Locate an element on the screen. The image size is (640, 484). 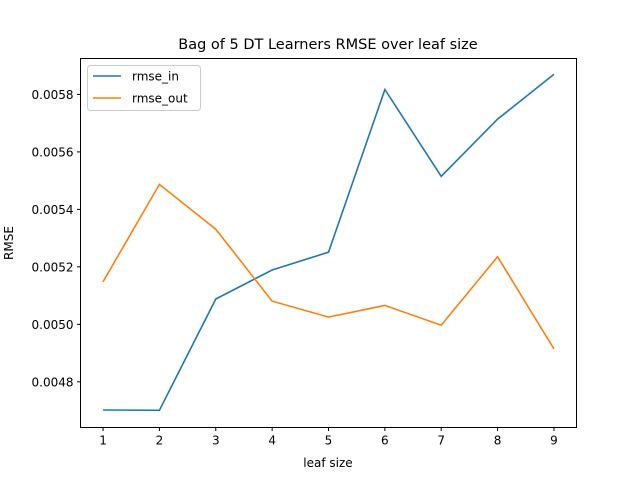
y-tick-label: 0.0052 is located at coordinates (53, 267).